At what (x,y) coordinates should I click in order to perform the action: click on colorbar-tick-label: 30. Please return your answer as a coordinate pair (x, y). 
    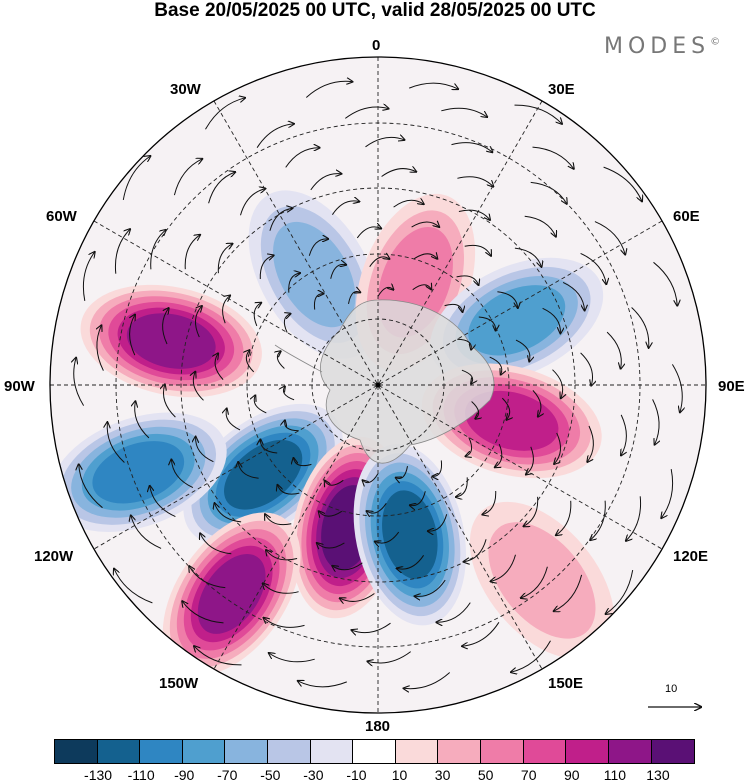
    Looking at the image, I should click on (442, 775).